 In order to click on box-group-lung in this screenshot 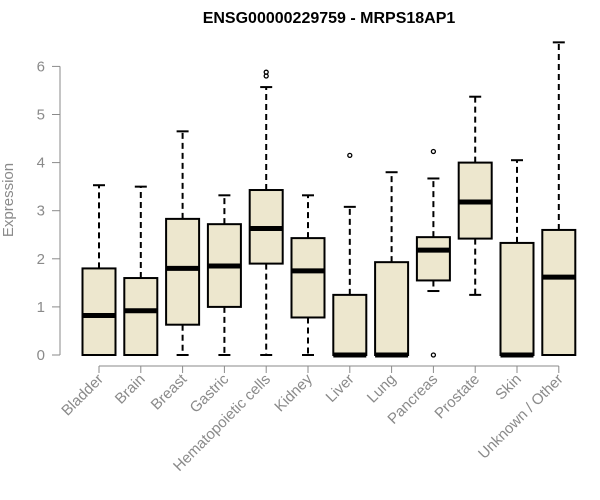, I will do `click(392, 264)`.